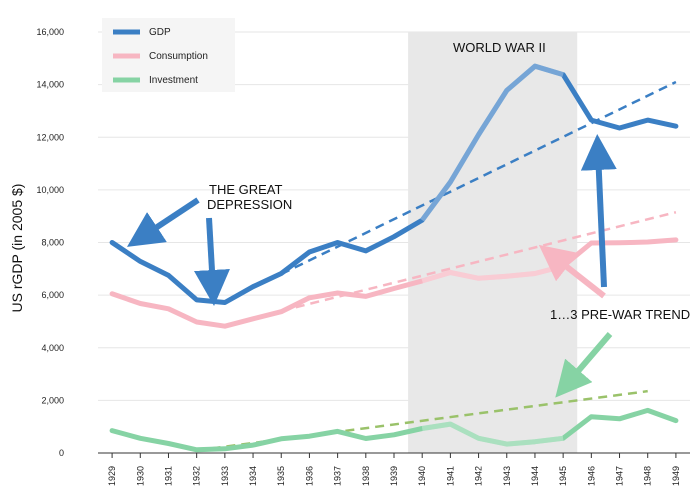  What do you see at coordinates (535, 476) in the screenshot?
I see `x-tick-label: 1944` at bounding box center [535, 476].